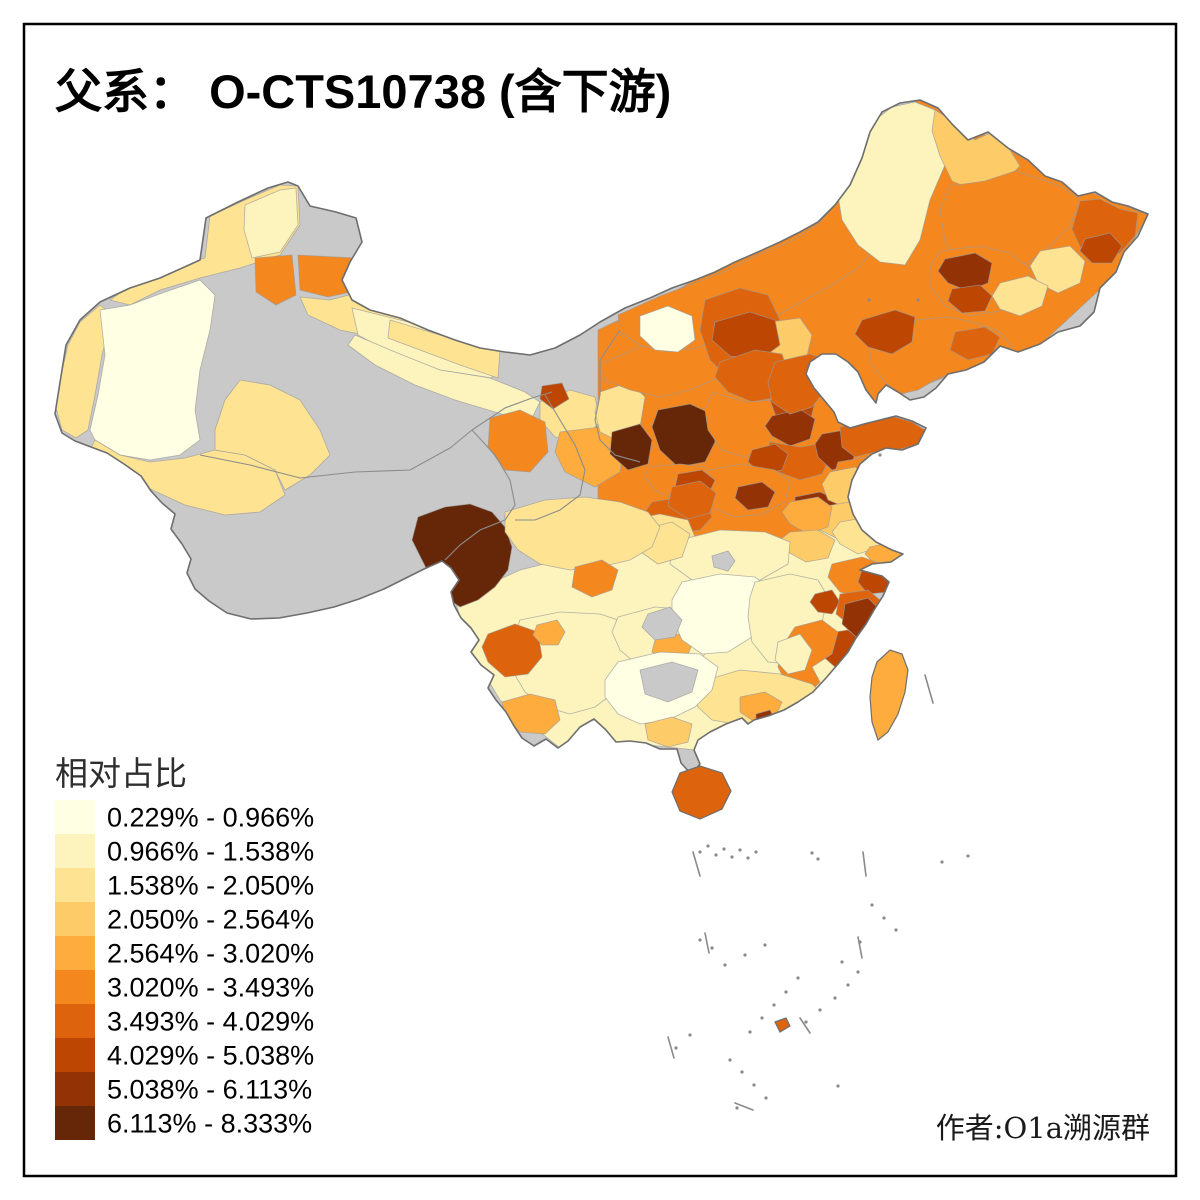 The width and height of the screenshot is (1200, 1200). I want to click on legend-row: 1.538% - 2.050%, so click(184, 885).